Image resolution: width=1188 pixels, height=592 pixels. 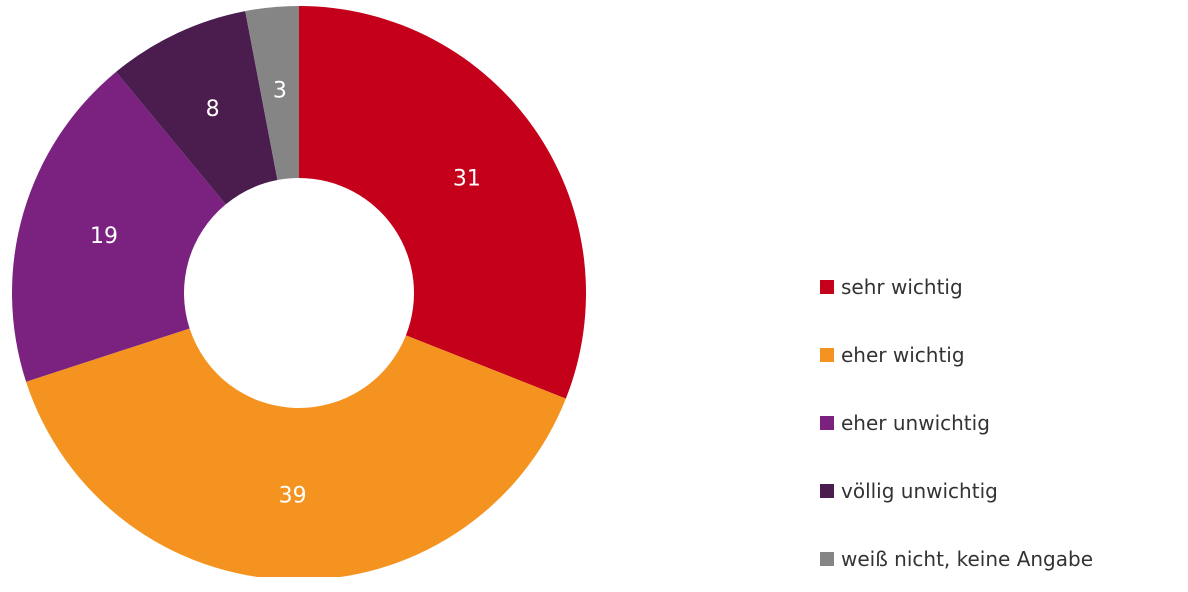 What do you see at coordinates (902, 287) in the screenshot?
I see `legend-label: sehr wichtig` at bounding box center [902, 287].